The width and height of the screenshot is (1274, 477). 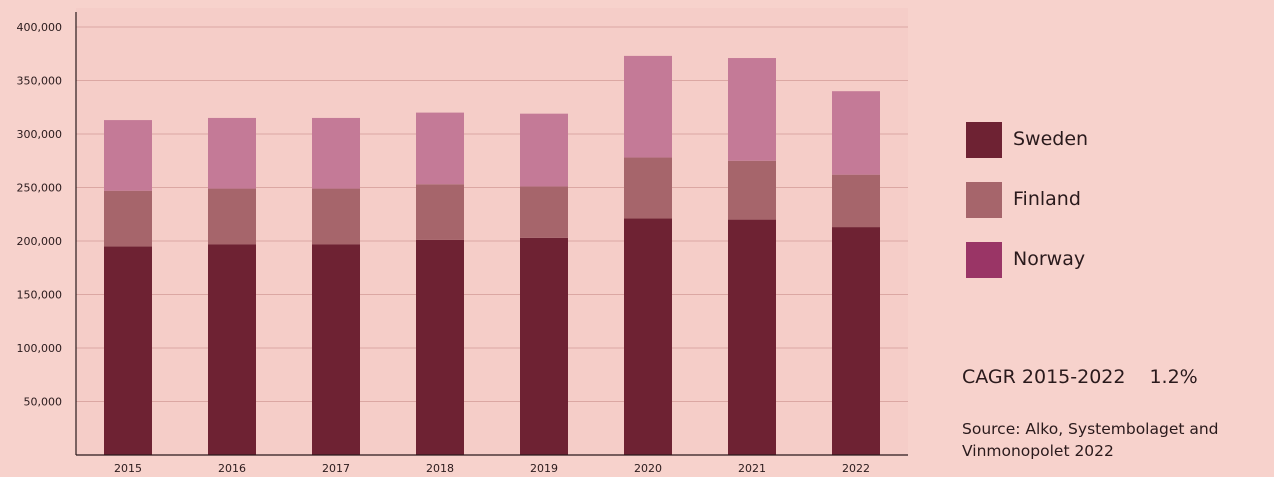 What do you see at coordinates (336, 349) in the screenshot?
I see `bar-sweden-2017` at bounding box center [336, 349].